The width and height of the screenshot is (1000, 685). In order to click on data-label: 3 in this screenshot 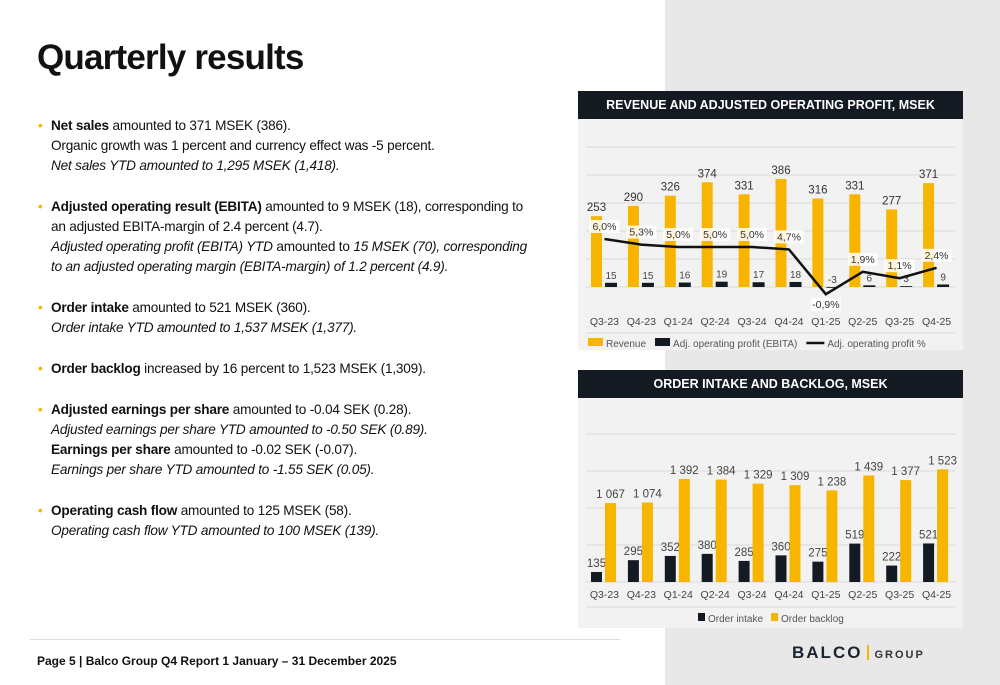, I will do `click(906, 279)`.